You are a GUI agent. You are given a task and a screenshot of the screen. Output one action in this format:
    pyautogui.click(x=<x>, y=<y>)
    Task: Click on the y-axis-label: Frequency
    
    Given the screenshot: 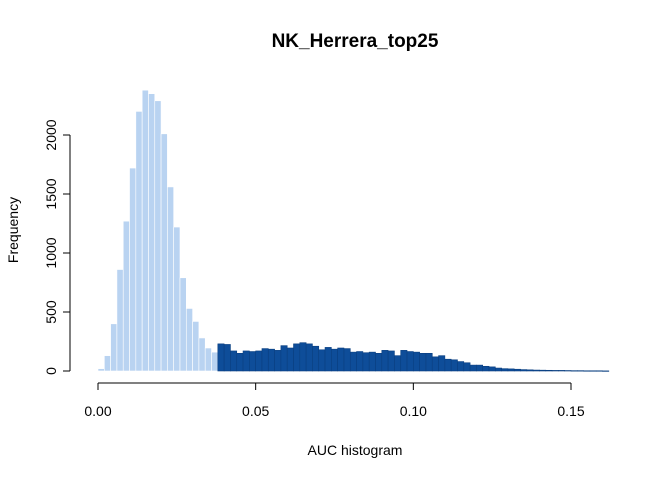 What is the action you would take?
    pyautogui.click(x=13, y=230)
    